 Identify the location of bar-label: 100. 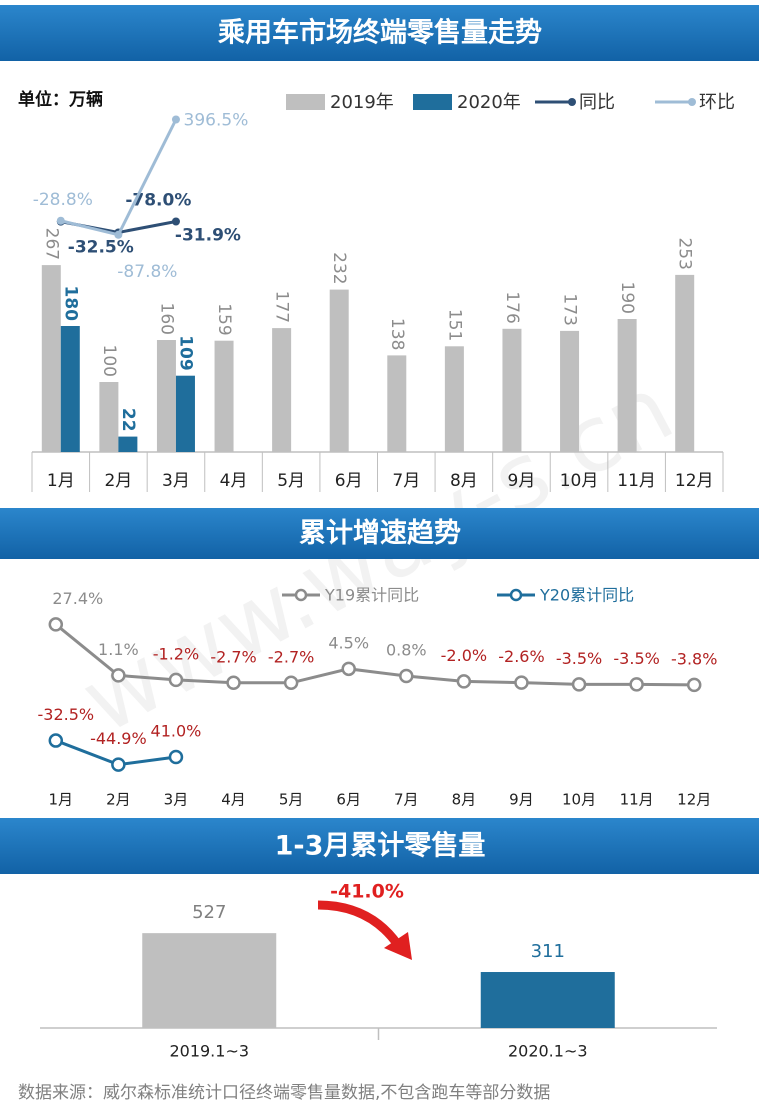
(109, 361).